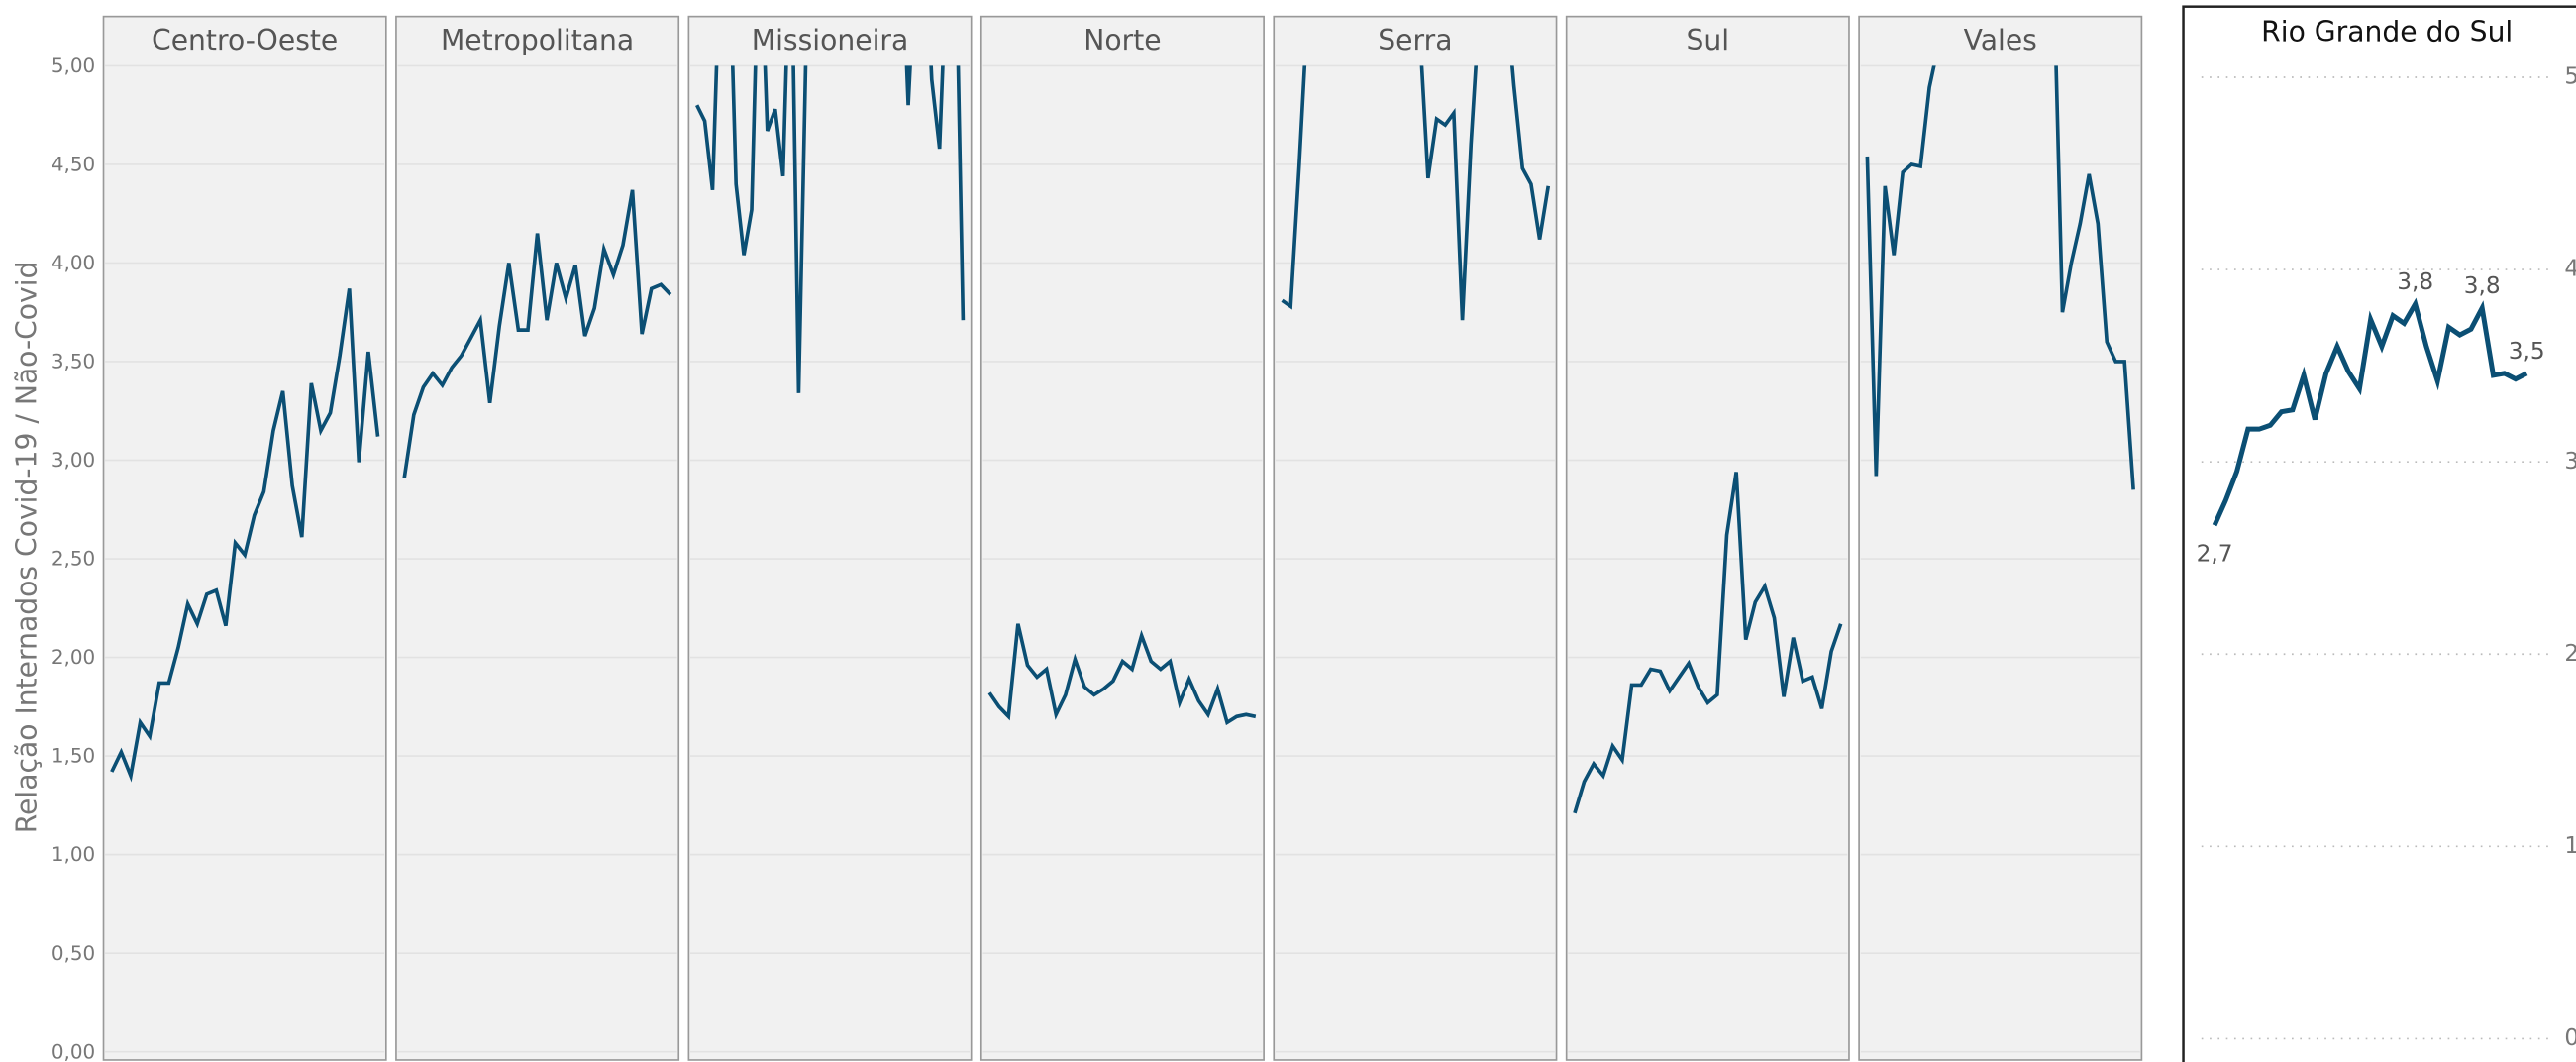 This screenshot has width=2576, height=1062. What do you see at coordinates (2387, 32) in the screenshot?
I see `panel-title: Rio Grande do Sul` at bounding box center [2387, 32].